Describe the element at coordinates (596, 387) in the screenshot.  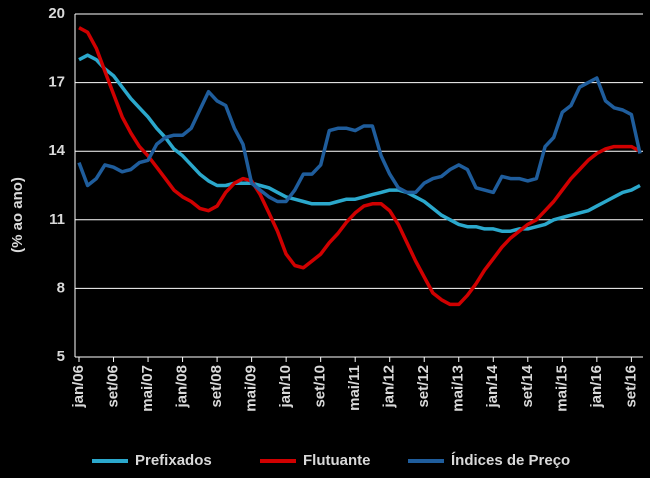
I see `x-tick-label: jan/16` at that location.